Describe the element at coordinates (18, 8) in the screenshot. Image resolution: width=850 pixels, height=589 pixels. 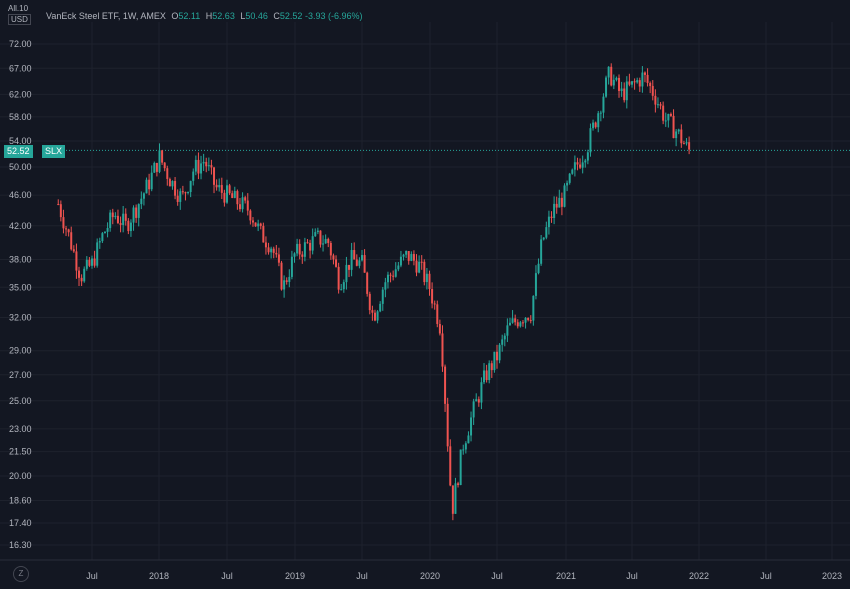
I see `unit-top: All.10` at that location.